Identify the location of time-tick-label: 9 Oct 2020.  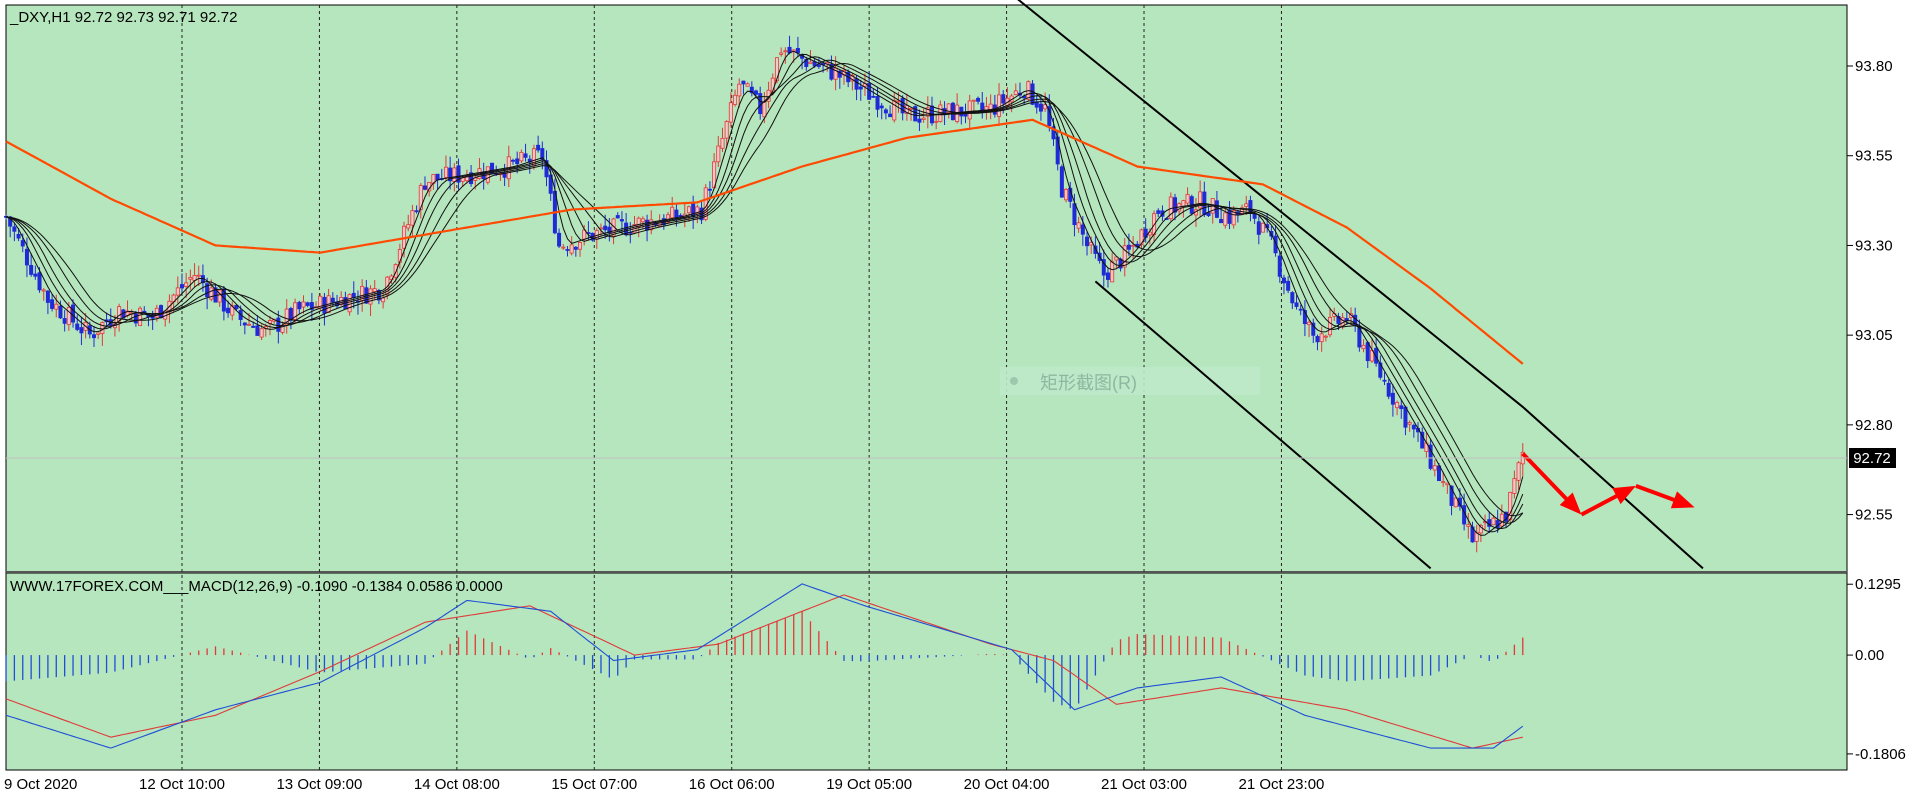
(40, 784).